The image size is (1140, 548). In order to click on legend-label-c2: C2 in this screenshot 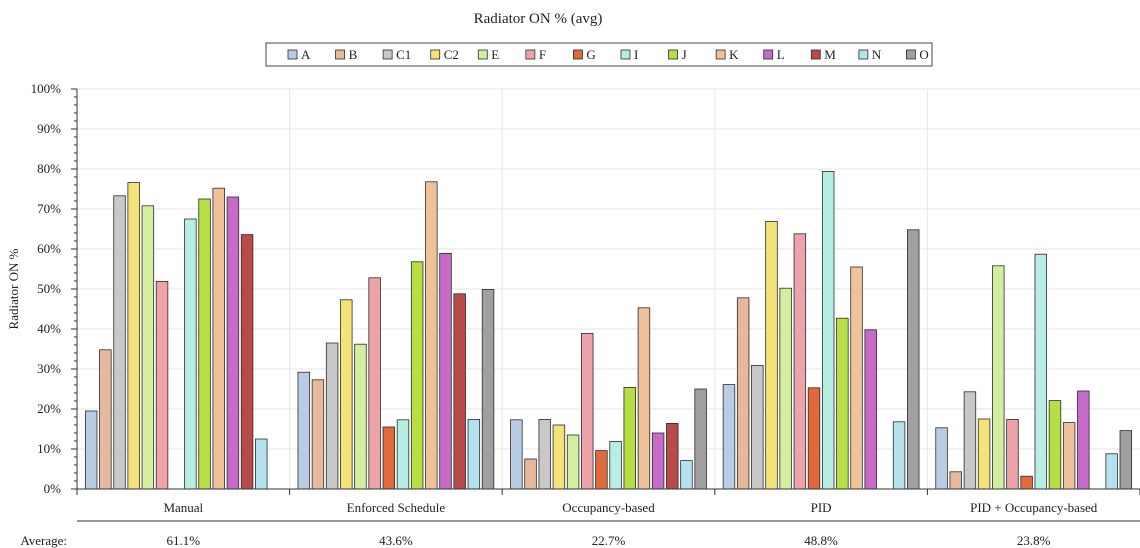, I will do `click(451, 54)`.